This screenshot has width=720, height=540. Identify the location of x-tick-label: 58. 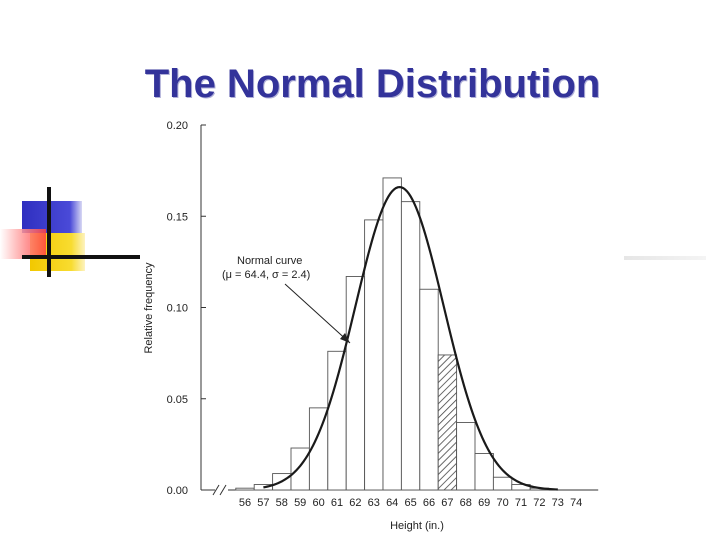
(282, 503).